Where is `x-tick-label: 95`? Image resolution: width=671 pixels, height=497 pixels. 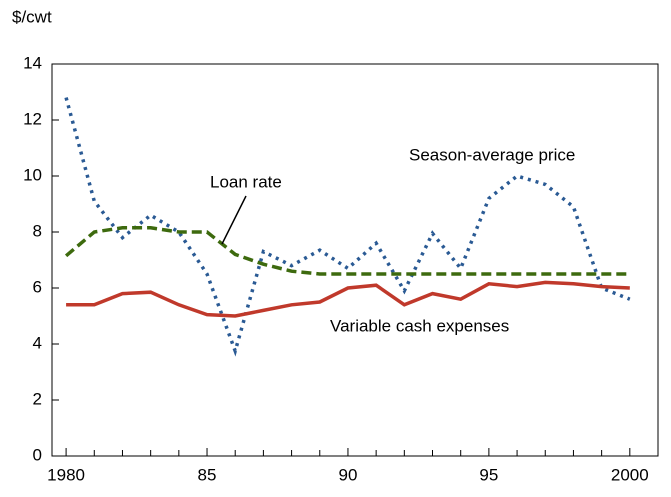 x-tick-label: 95 is located at coordinates (488, 474).